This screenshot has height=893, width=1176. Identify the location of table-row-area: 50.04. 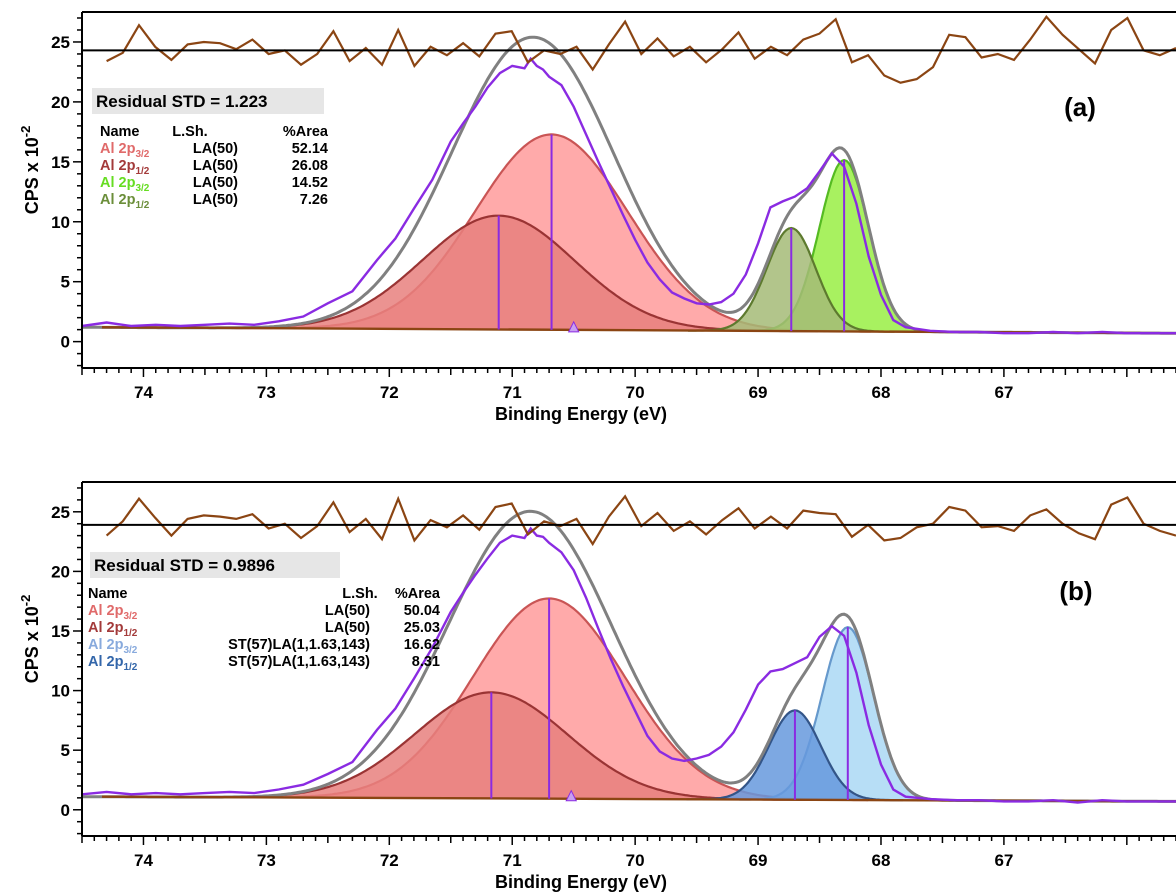
(422, 611).